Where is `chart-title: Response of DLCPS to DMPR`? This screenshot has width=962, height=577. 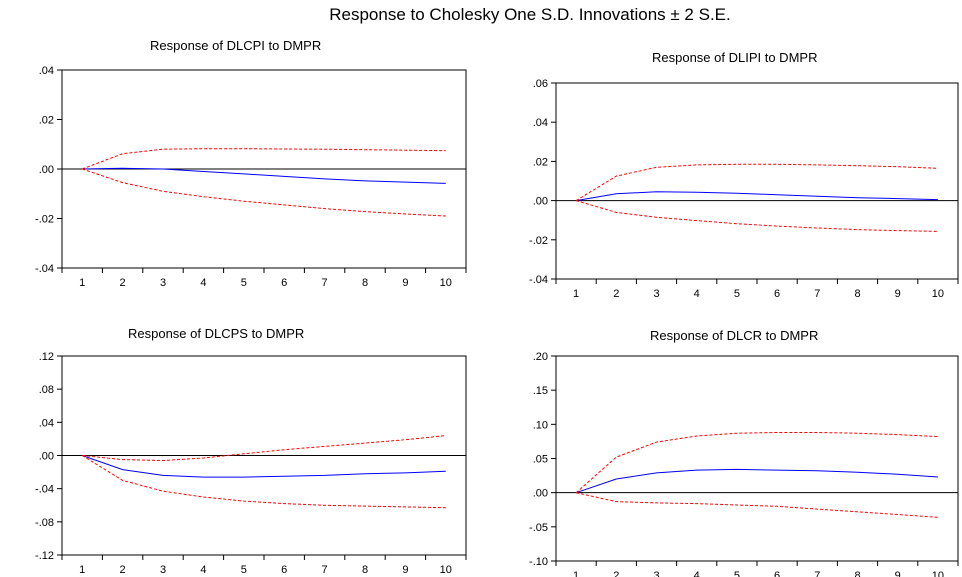 chart-title: Response of DLCPS to DMPR is located at coordinates (216, 333).